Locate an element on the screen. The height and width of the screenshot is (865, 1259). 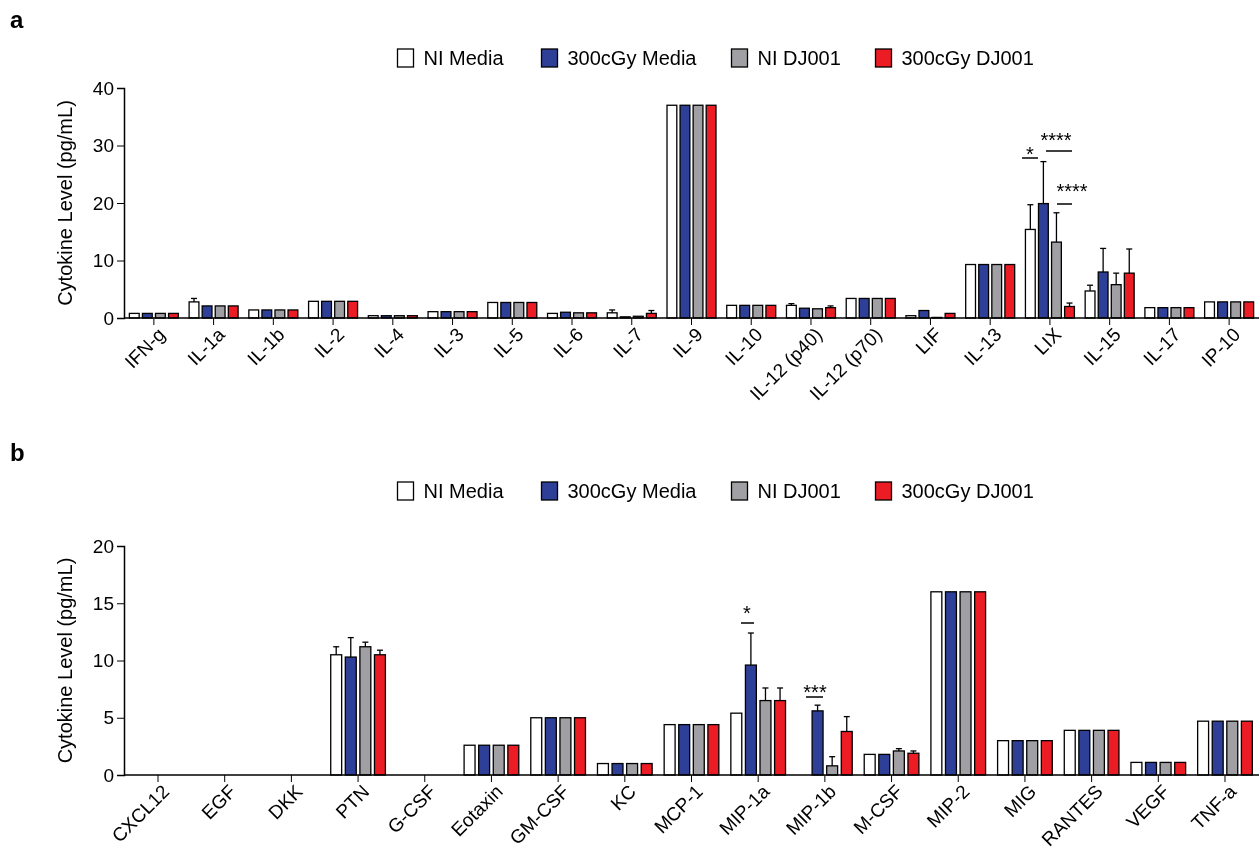
y-tick-label: 40 is located at coordinates (103, 88).